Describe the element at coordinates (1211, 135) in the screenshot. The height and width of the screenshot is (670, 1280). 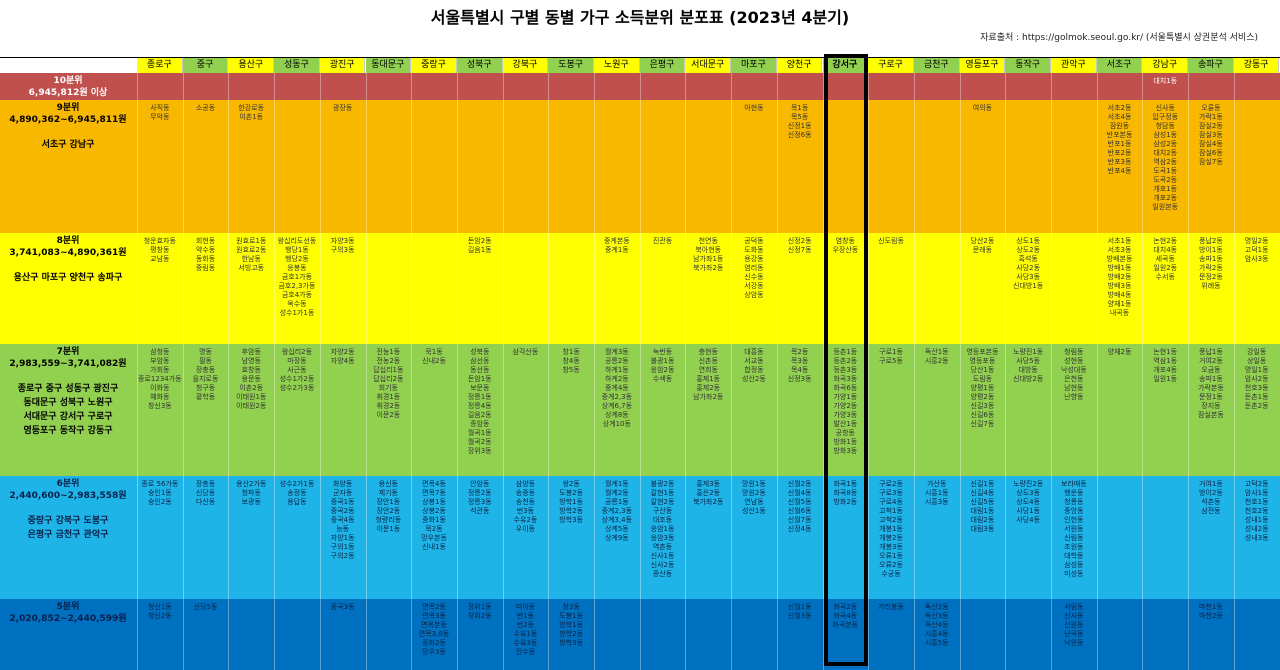
I see `dong-cell: 오륜동 가락1동 잠실2동 잠실3동 잠실4동 잠실6동 잠실7동` at that location.